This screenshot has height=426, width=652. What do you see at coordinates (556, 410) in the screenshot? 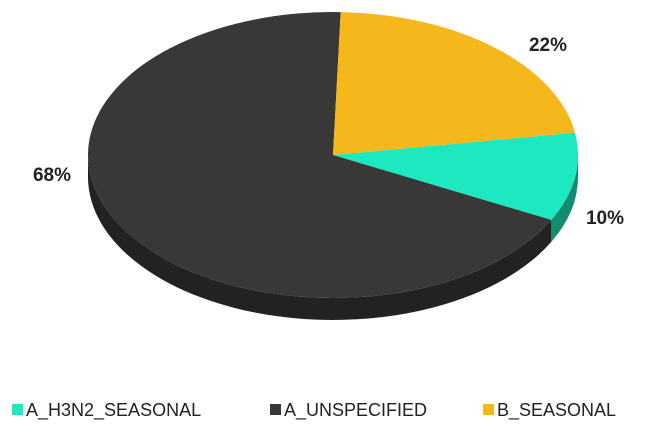
I see `legend-label: B_SEASONAL` at bounding box center [556, 410].